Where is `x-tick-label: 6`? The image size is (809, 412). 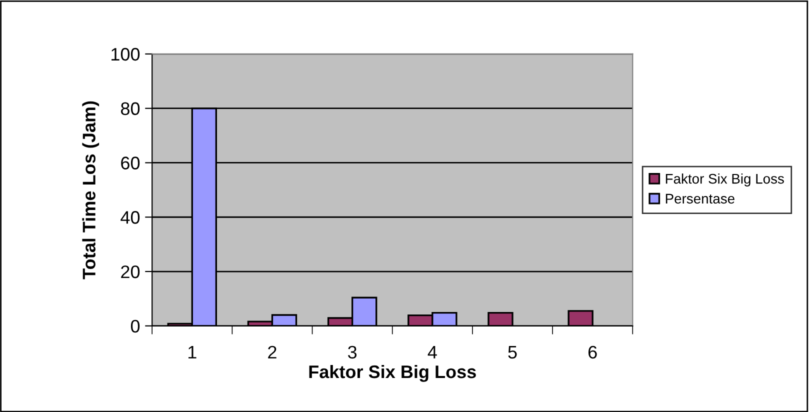
x-tick-label: 6 is located at coordinates (592, 352).